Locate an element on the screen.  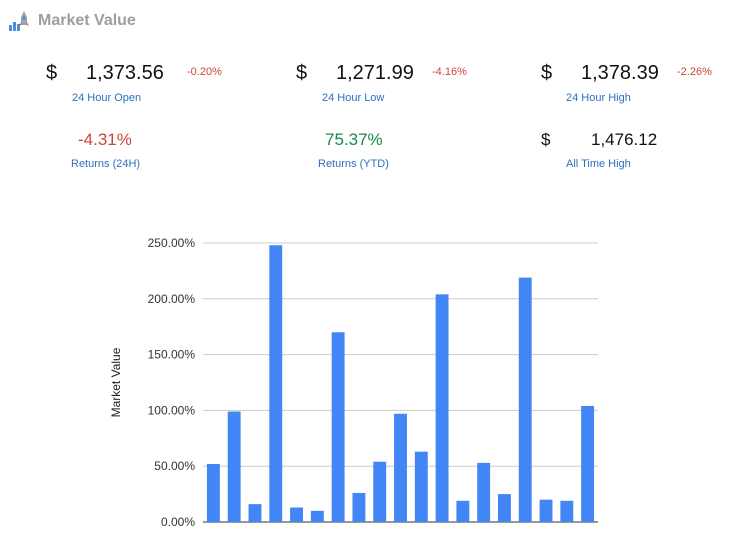
stat-low: $1,271.99 is located at coordinates (355, 73).